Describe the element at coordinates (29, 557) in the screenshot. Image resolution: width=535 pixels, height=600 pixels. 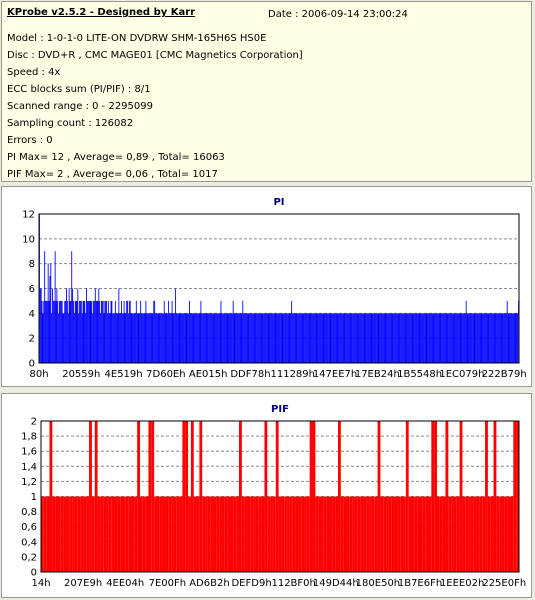
I see `pif-y-tick-label: 0,2` at that location.